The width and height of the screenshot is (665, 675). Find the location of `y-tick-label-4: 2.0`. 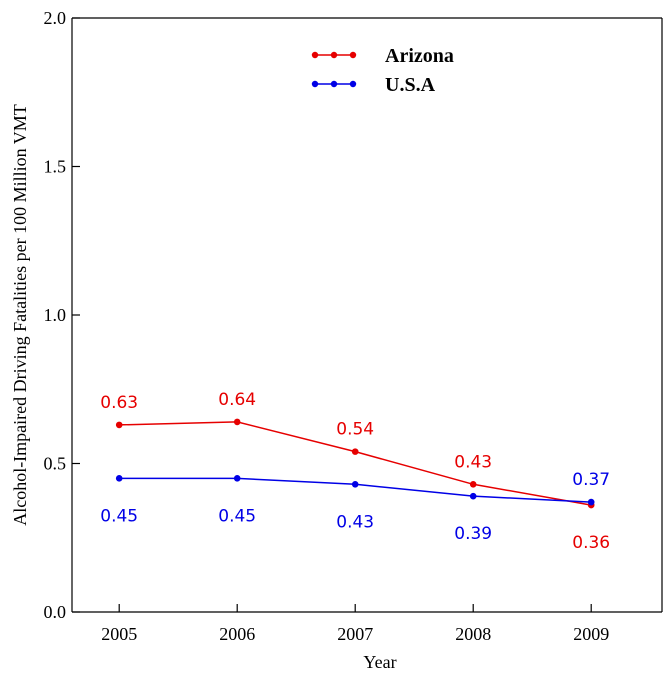

y-tick-label-4: 2.0 is located at coordinates (55, 18).